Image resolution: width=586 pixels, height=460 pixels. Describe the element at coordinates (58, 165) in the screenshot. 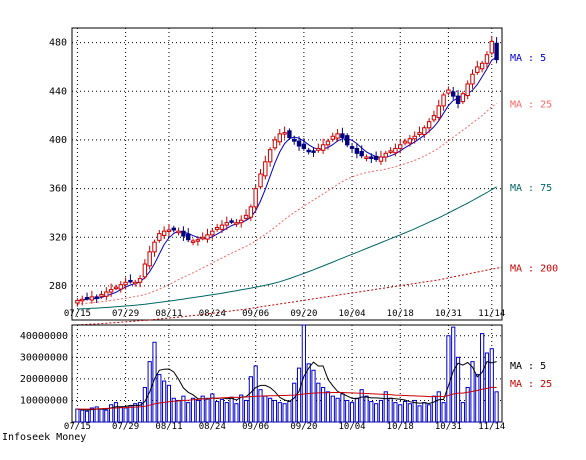

I see `price-y-axis: 280 320 360 400 440 480` at that location.